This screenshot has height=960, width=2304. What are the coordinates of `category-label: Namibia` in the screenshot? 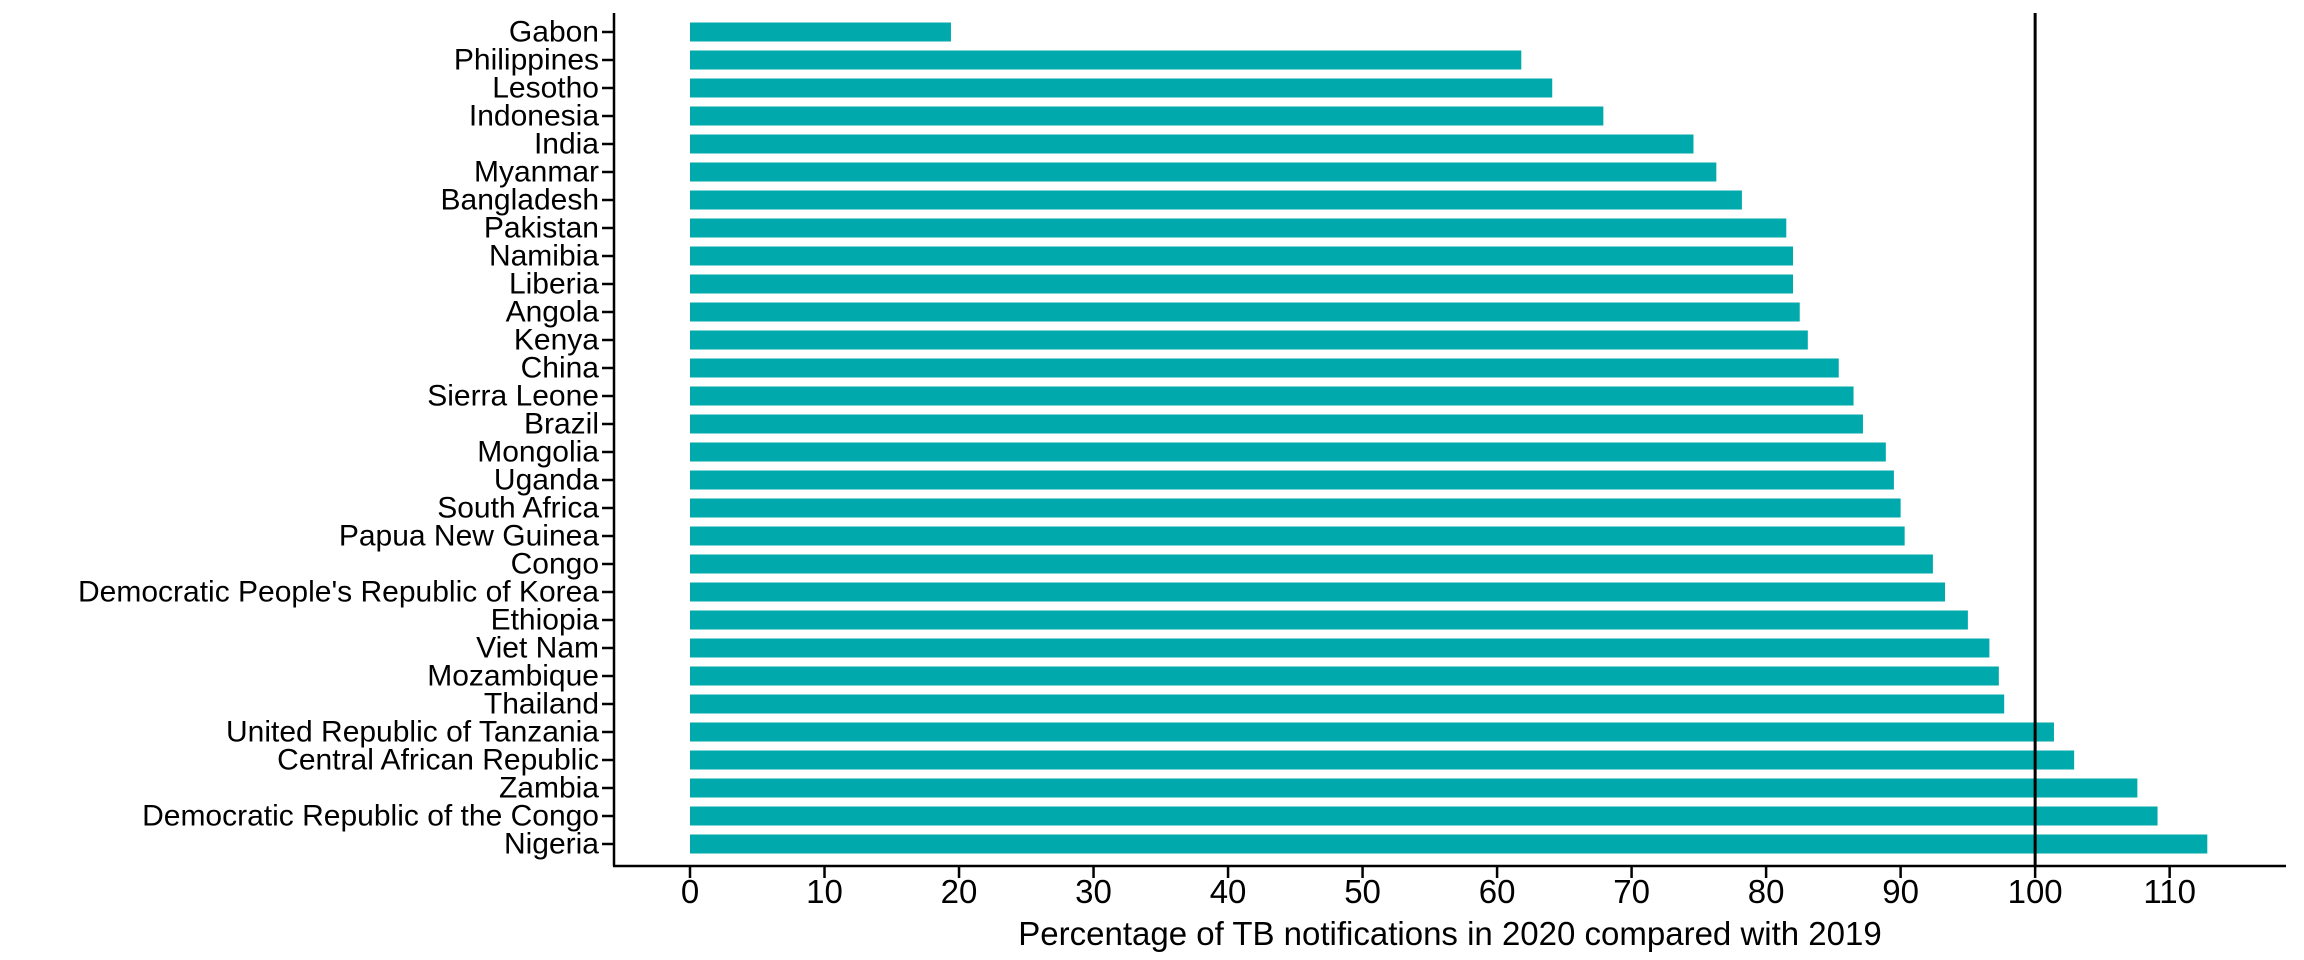 It's located at (544, 256).